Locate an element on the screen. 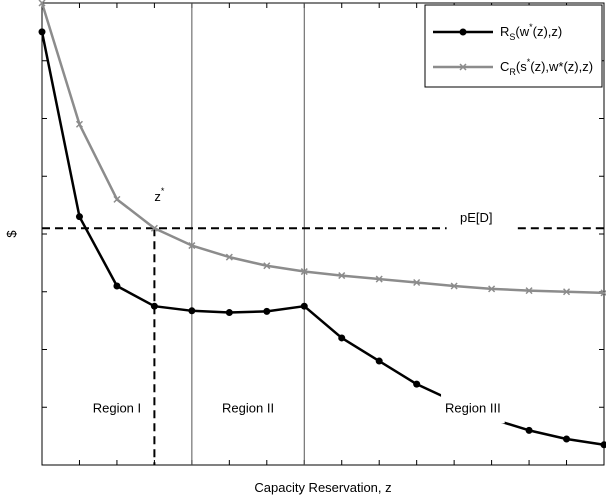  zstar-main: z is located at coordinates (157, 196).